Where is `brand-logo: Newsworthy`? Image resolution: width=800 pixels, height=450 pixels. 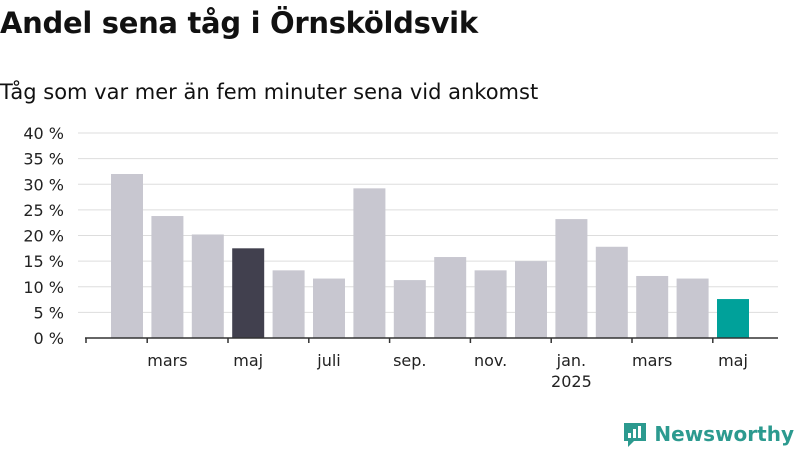
brand-logo: Newsworthy is located at coordinates (708, 434).